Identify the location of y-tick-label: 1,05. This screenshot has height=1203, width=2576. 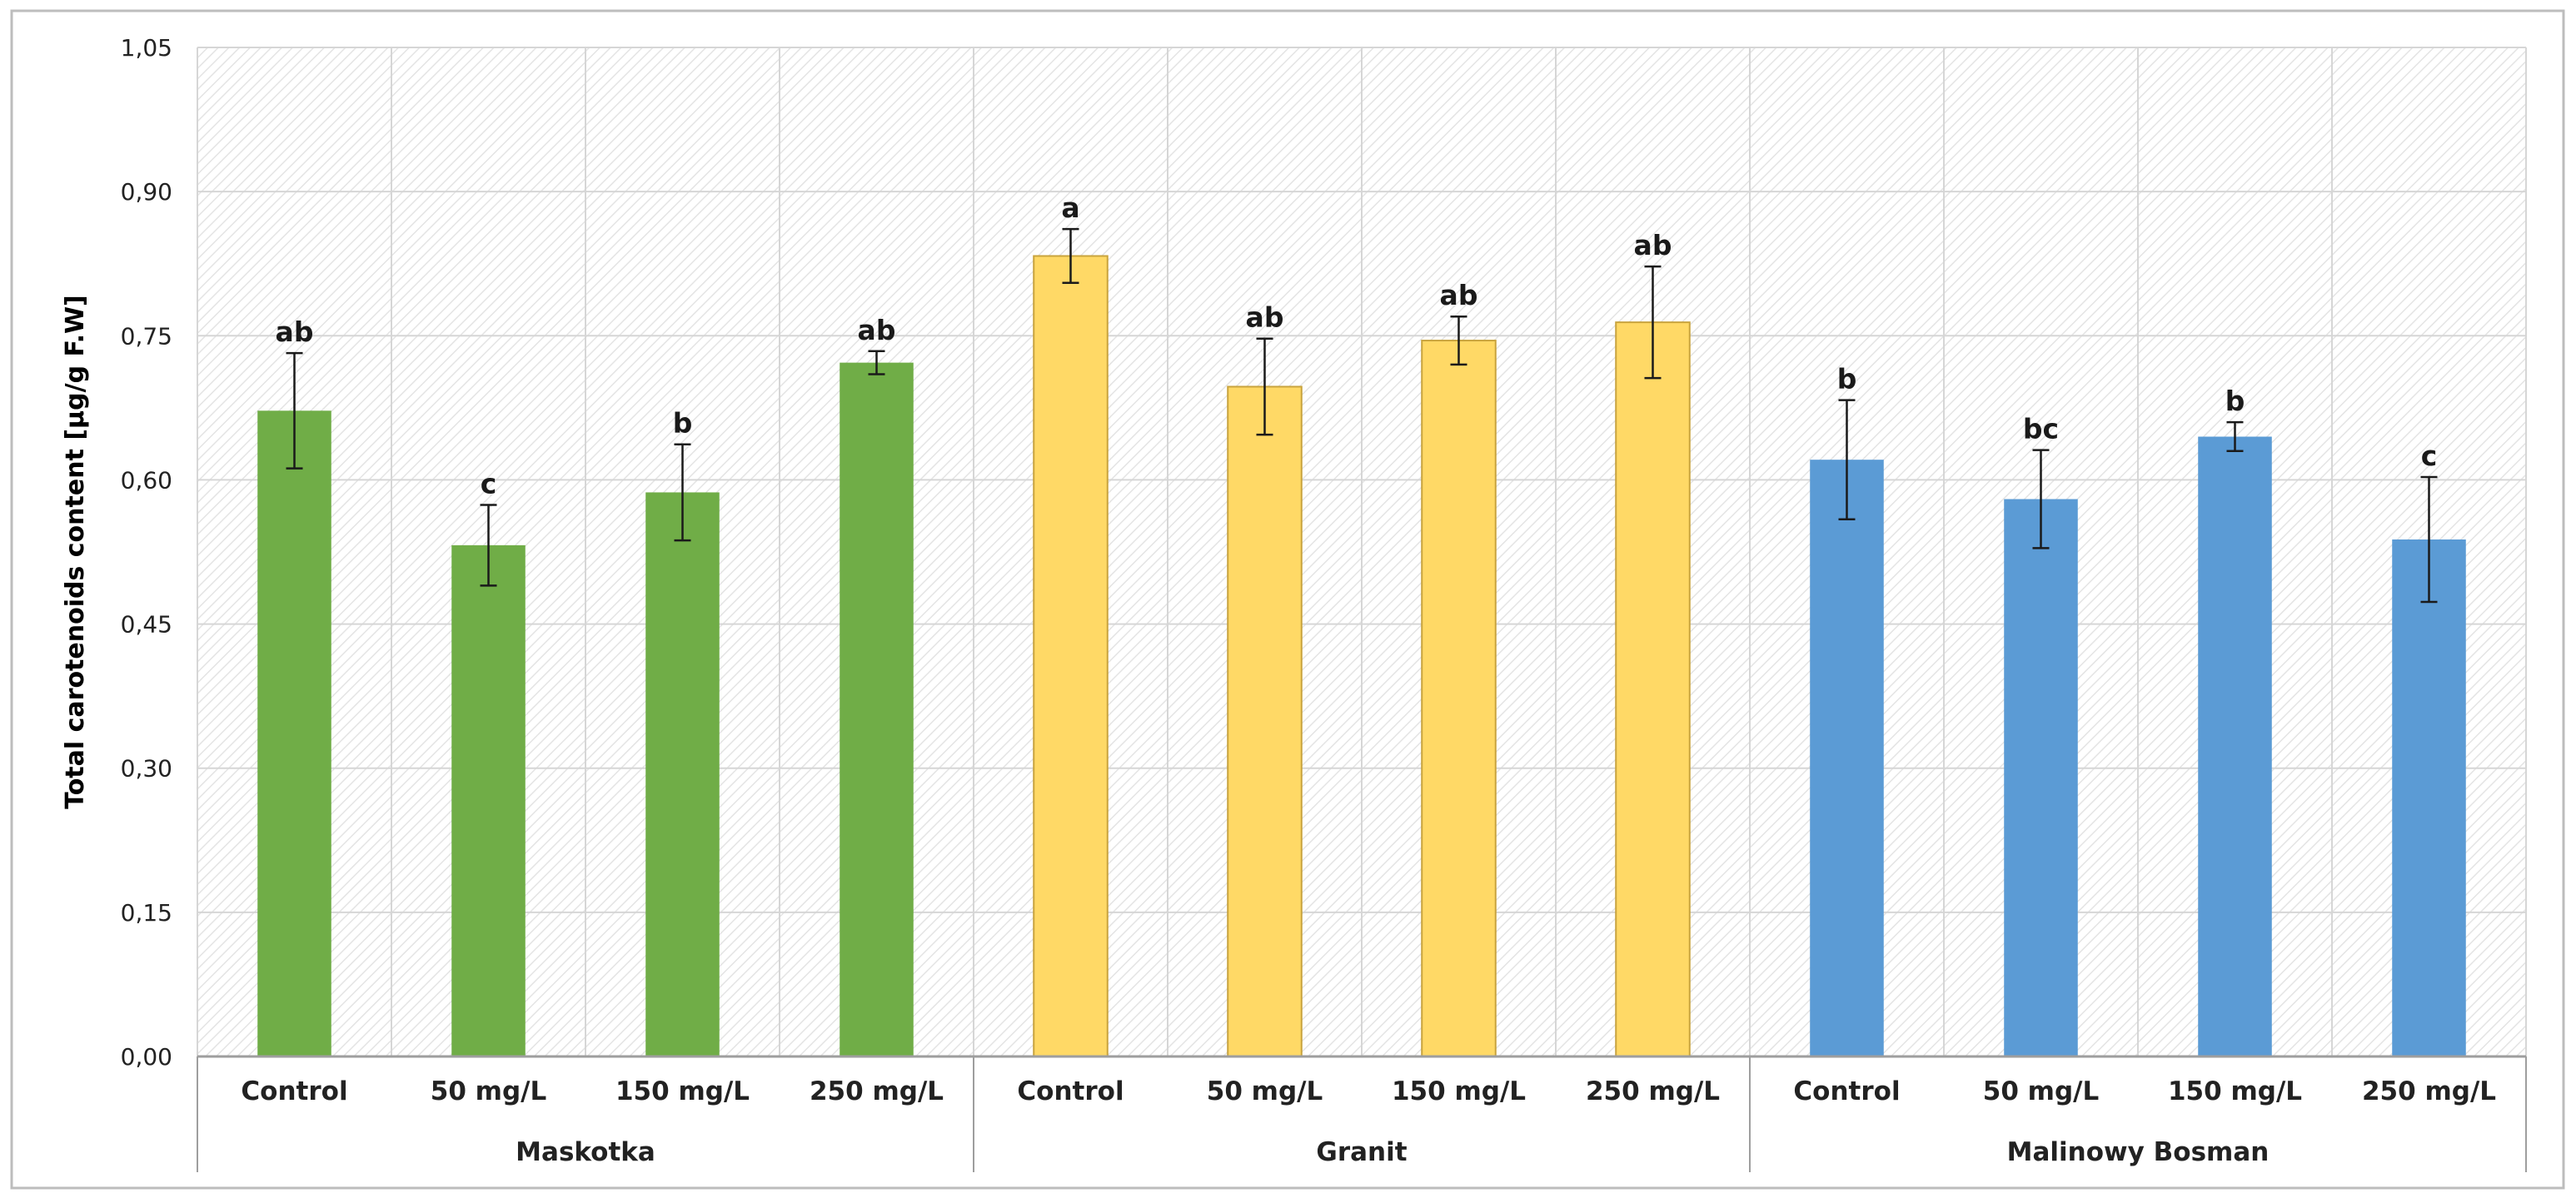
(146, 48).